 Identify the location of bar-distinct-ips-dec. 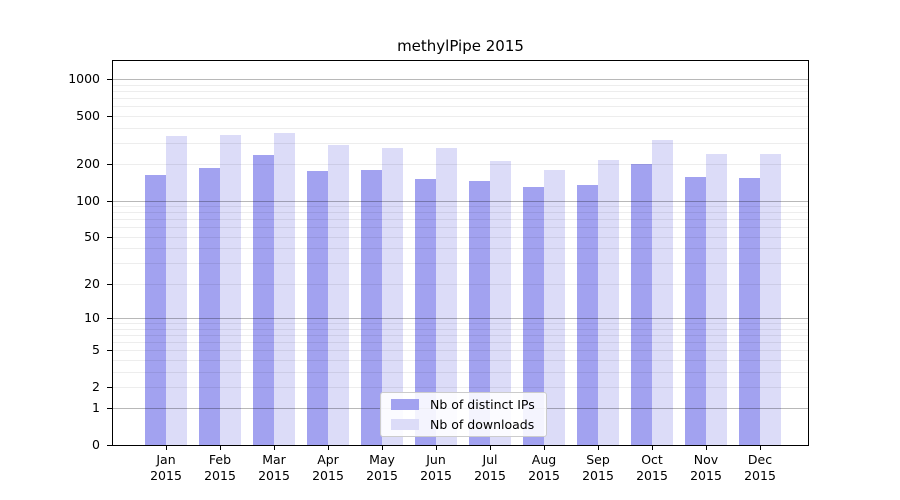
(749, 311).